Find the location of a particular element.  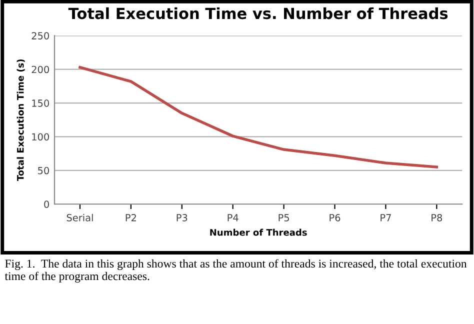

x-tick-label: P3 is located at coordinates (182, 218).